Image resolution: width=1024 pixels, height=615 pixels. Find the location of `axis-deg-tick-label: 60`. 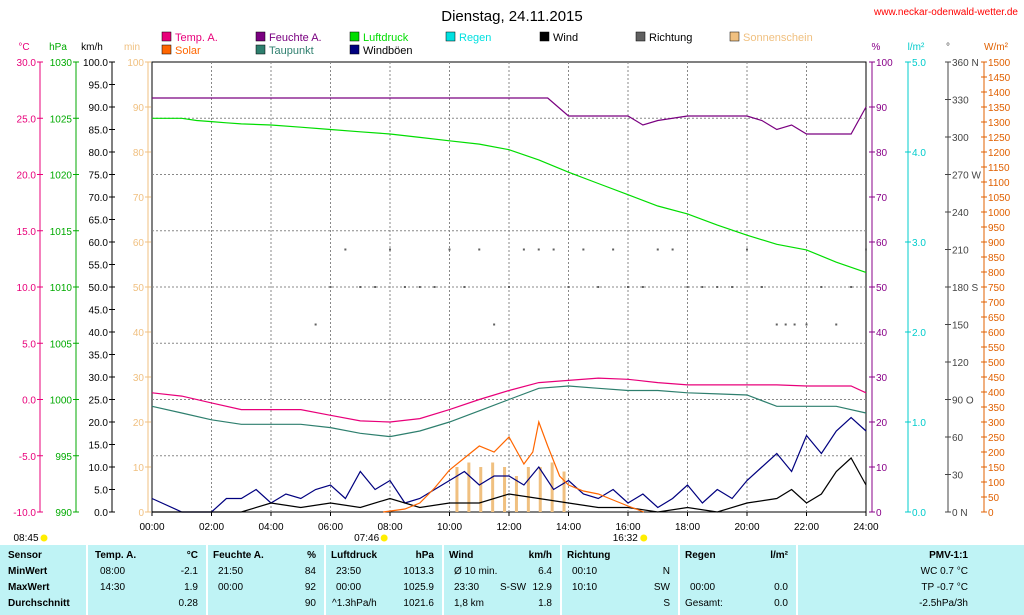

axis-deg-tick-label: 60 is located at coordinates (958, 438).